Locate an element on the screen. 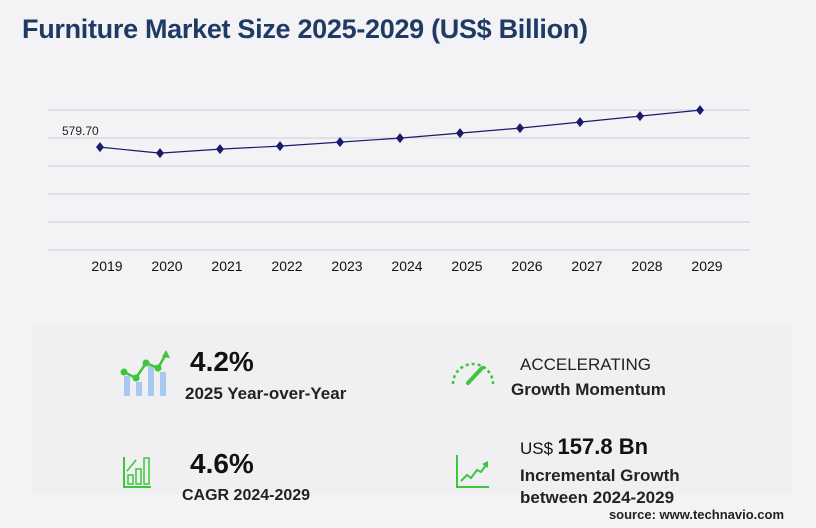 The height and width of the screenshot is (528, 816). currency-prefix: US$ is located at coordinates (537, 448).